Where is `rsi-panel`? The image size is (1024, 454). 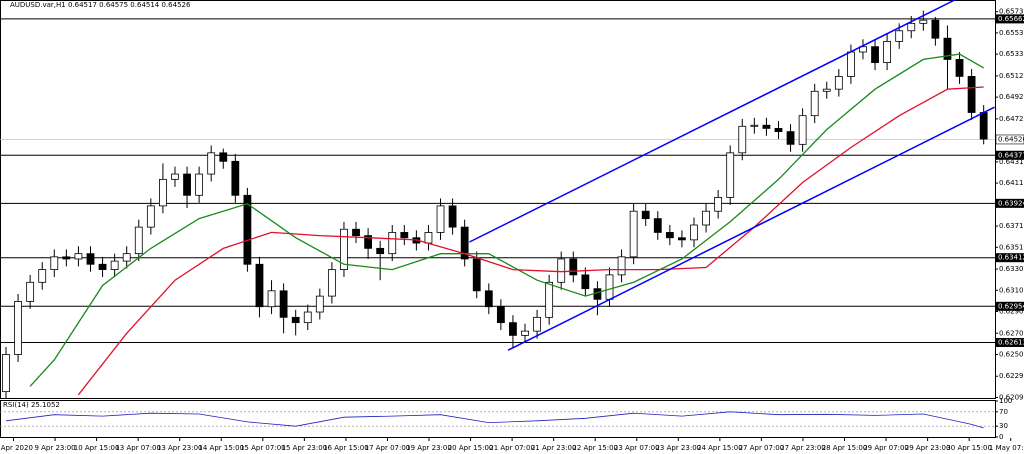 rsi-panel is located at coordinates (498, 419).